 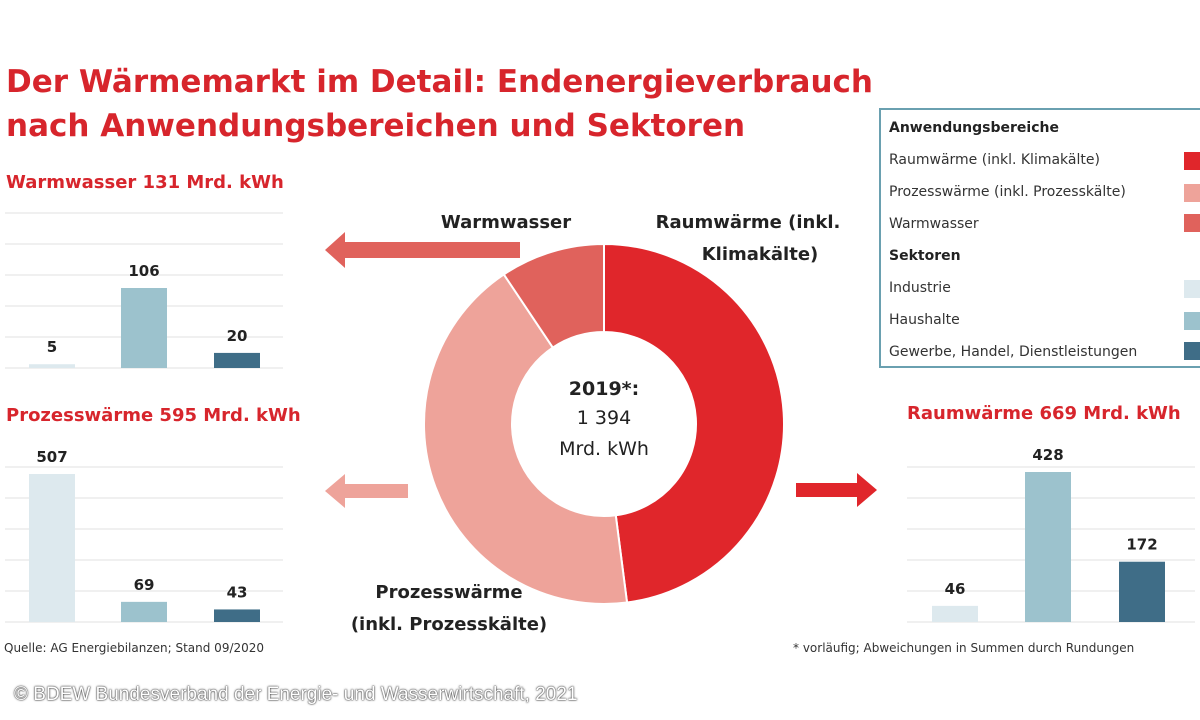 I want to click on legend-heading-anwendung: Anwendungsbereiche, so click(x=974, y=128).